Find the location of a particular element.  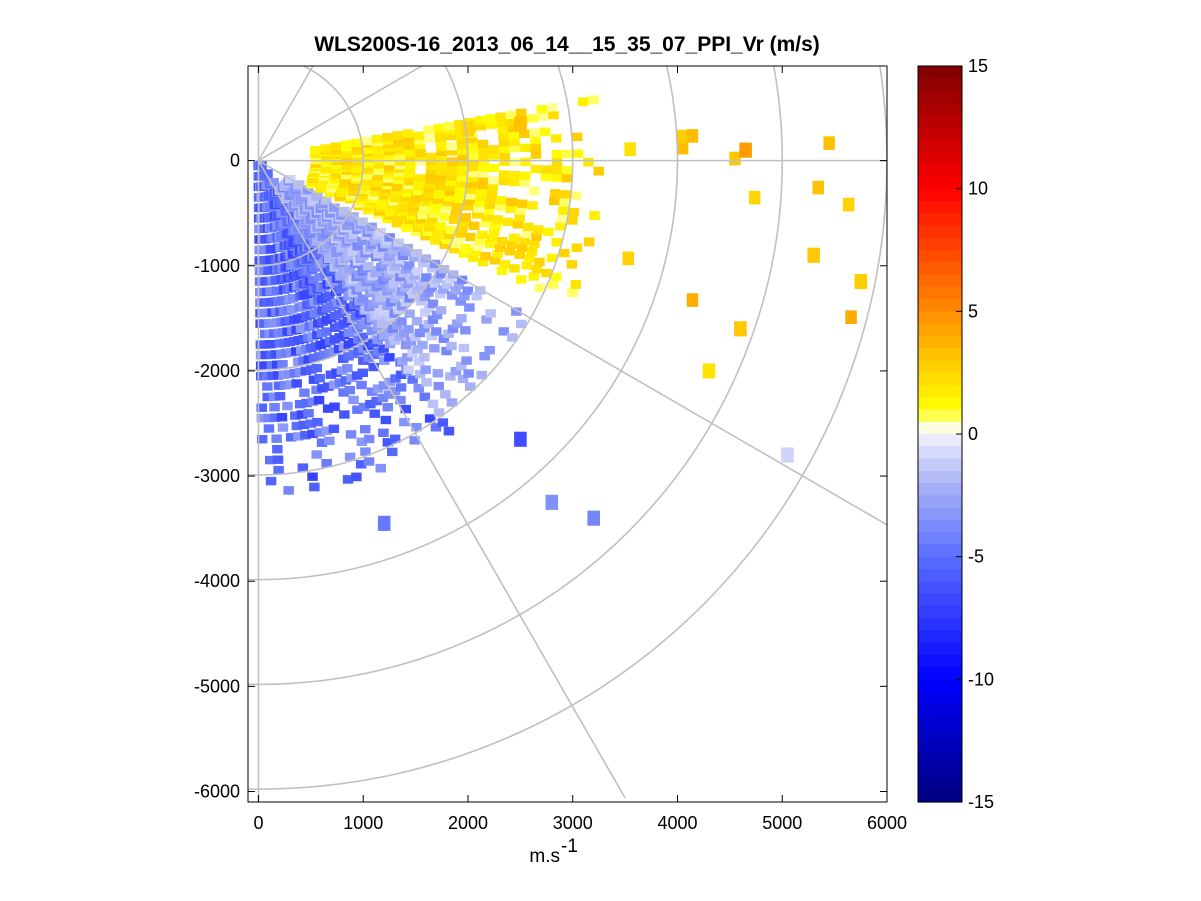

x-tick-label: 0 is located at coordinates (258, 823).